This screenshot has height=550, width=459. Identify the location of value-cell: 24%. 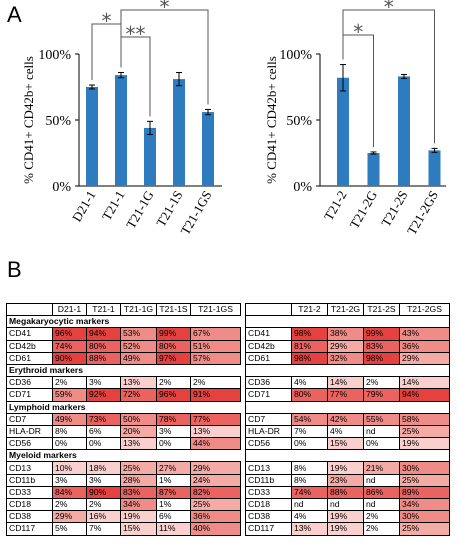
(215, 480).